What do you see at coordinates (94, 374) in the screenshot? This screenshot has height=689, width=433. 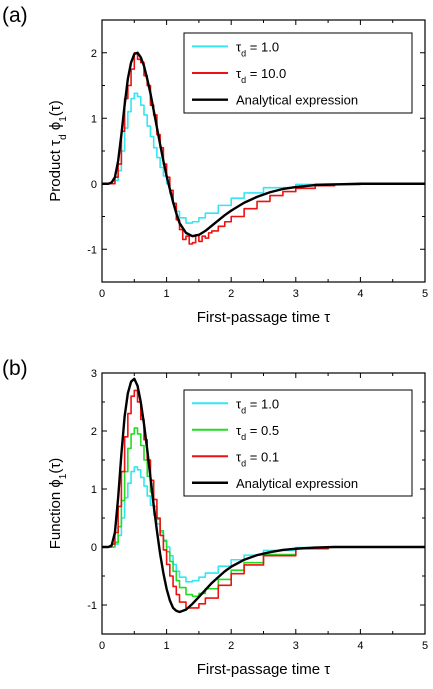 I see `y-tick-label: 3` at bounding box center [94, 374].